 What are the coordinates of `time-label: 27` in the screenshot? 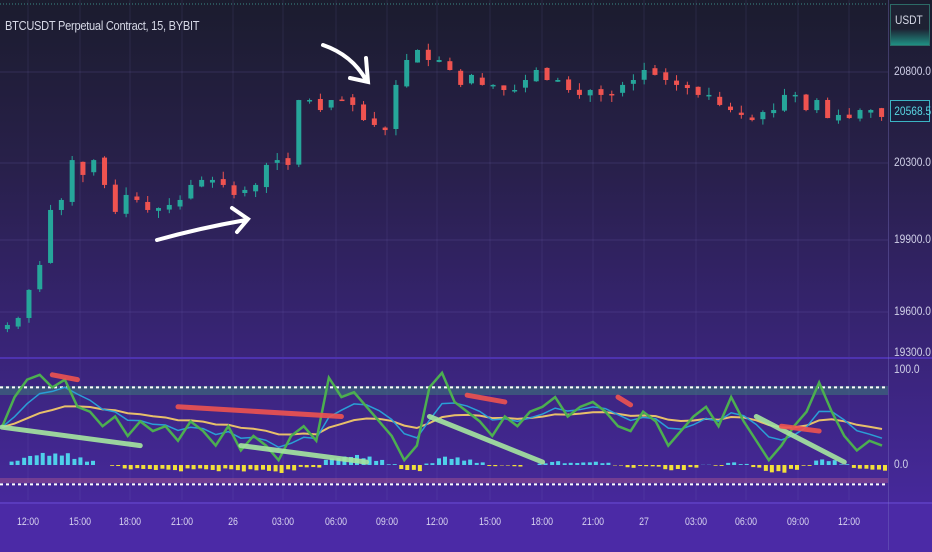 It's located at (644, 522).